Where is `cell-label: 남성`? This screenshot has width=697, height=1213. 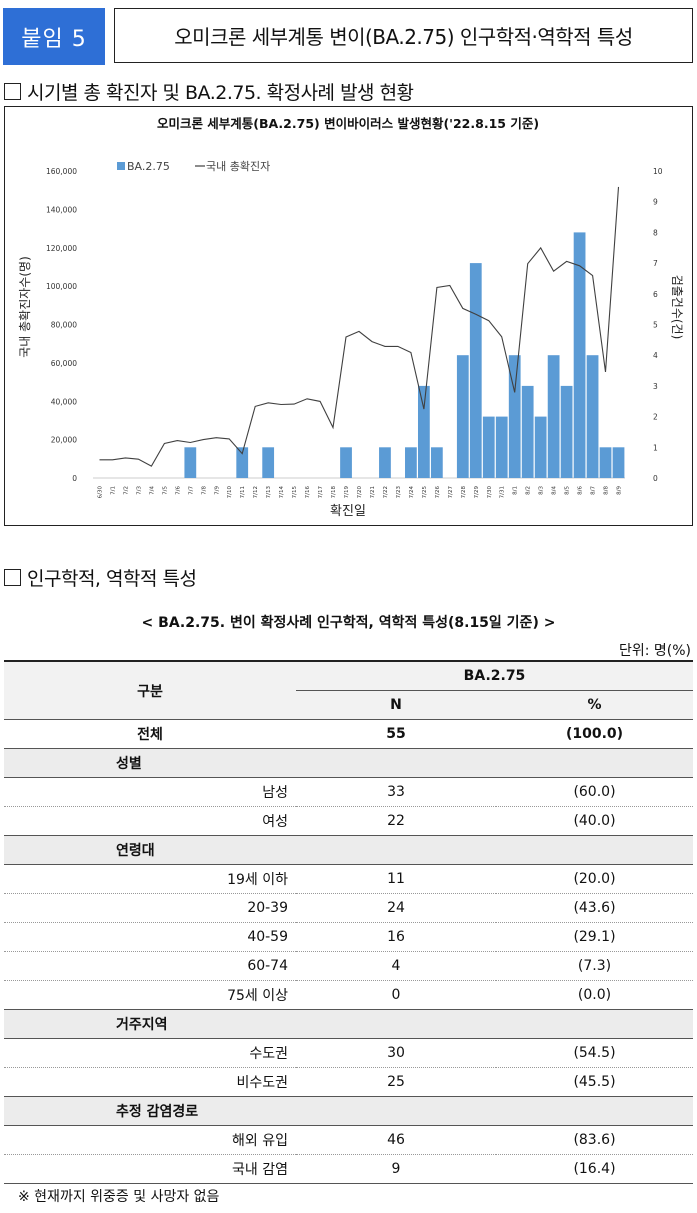
cell-label: 남성 is located at coordinates (275, 793).